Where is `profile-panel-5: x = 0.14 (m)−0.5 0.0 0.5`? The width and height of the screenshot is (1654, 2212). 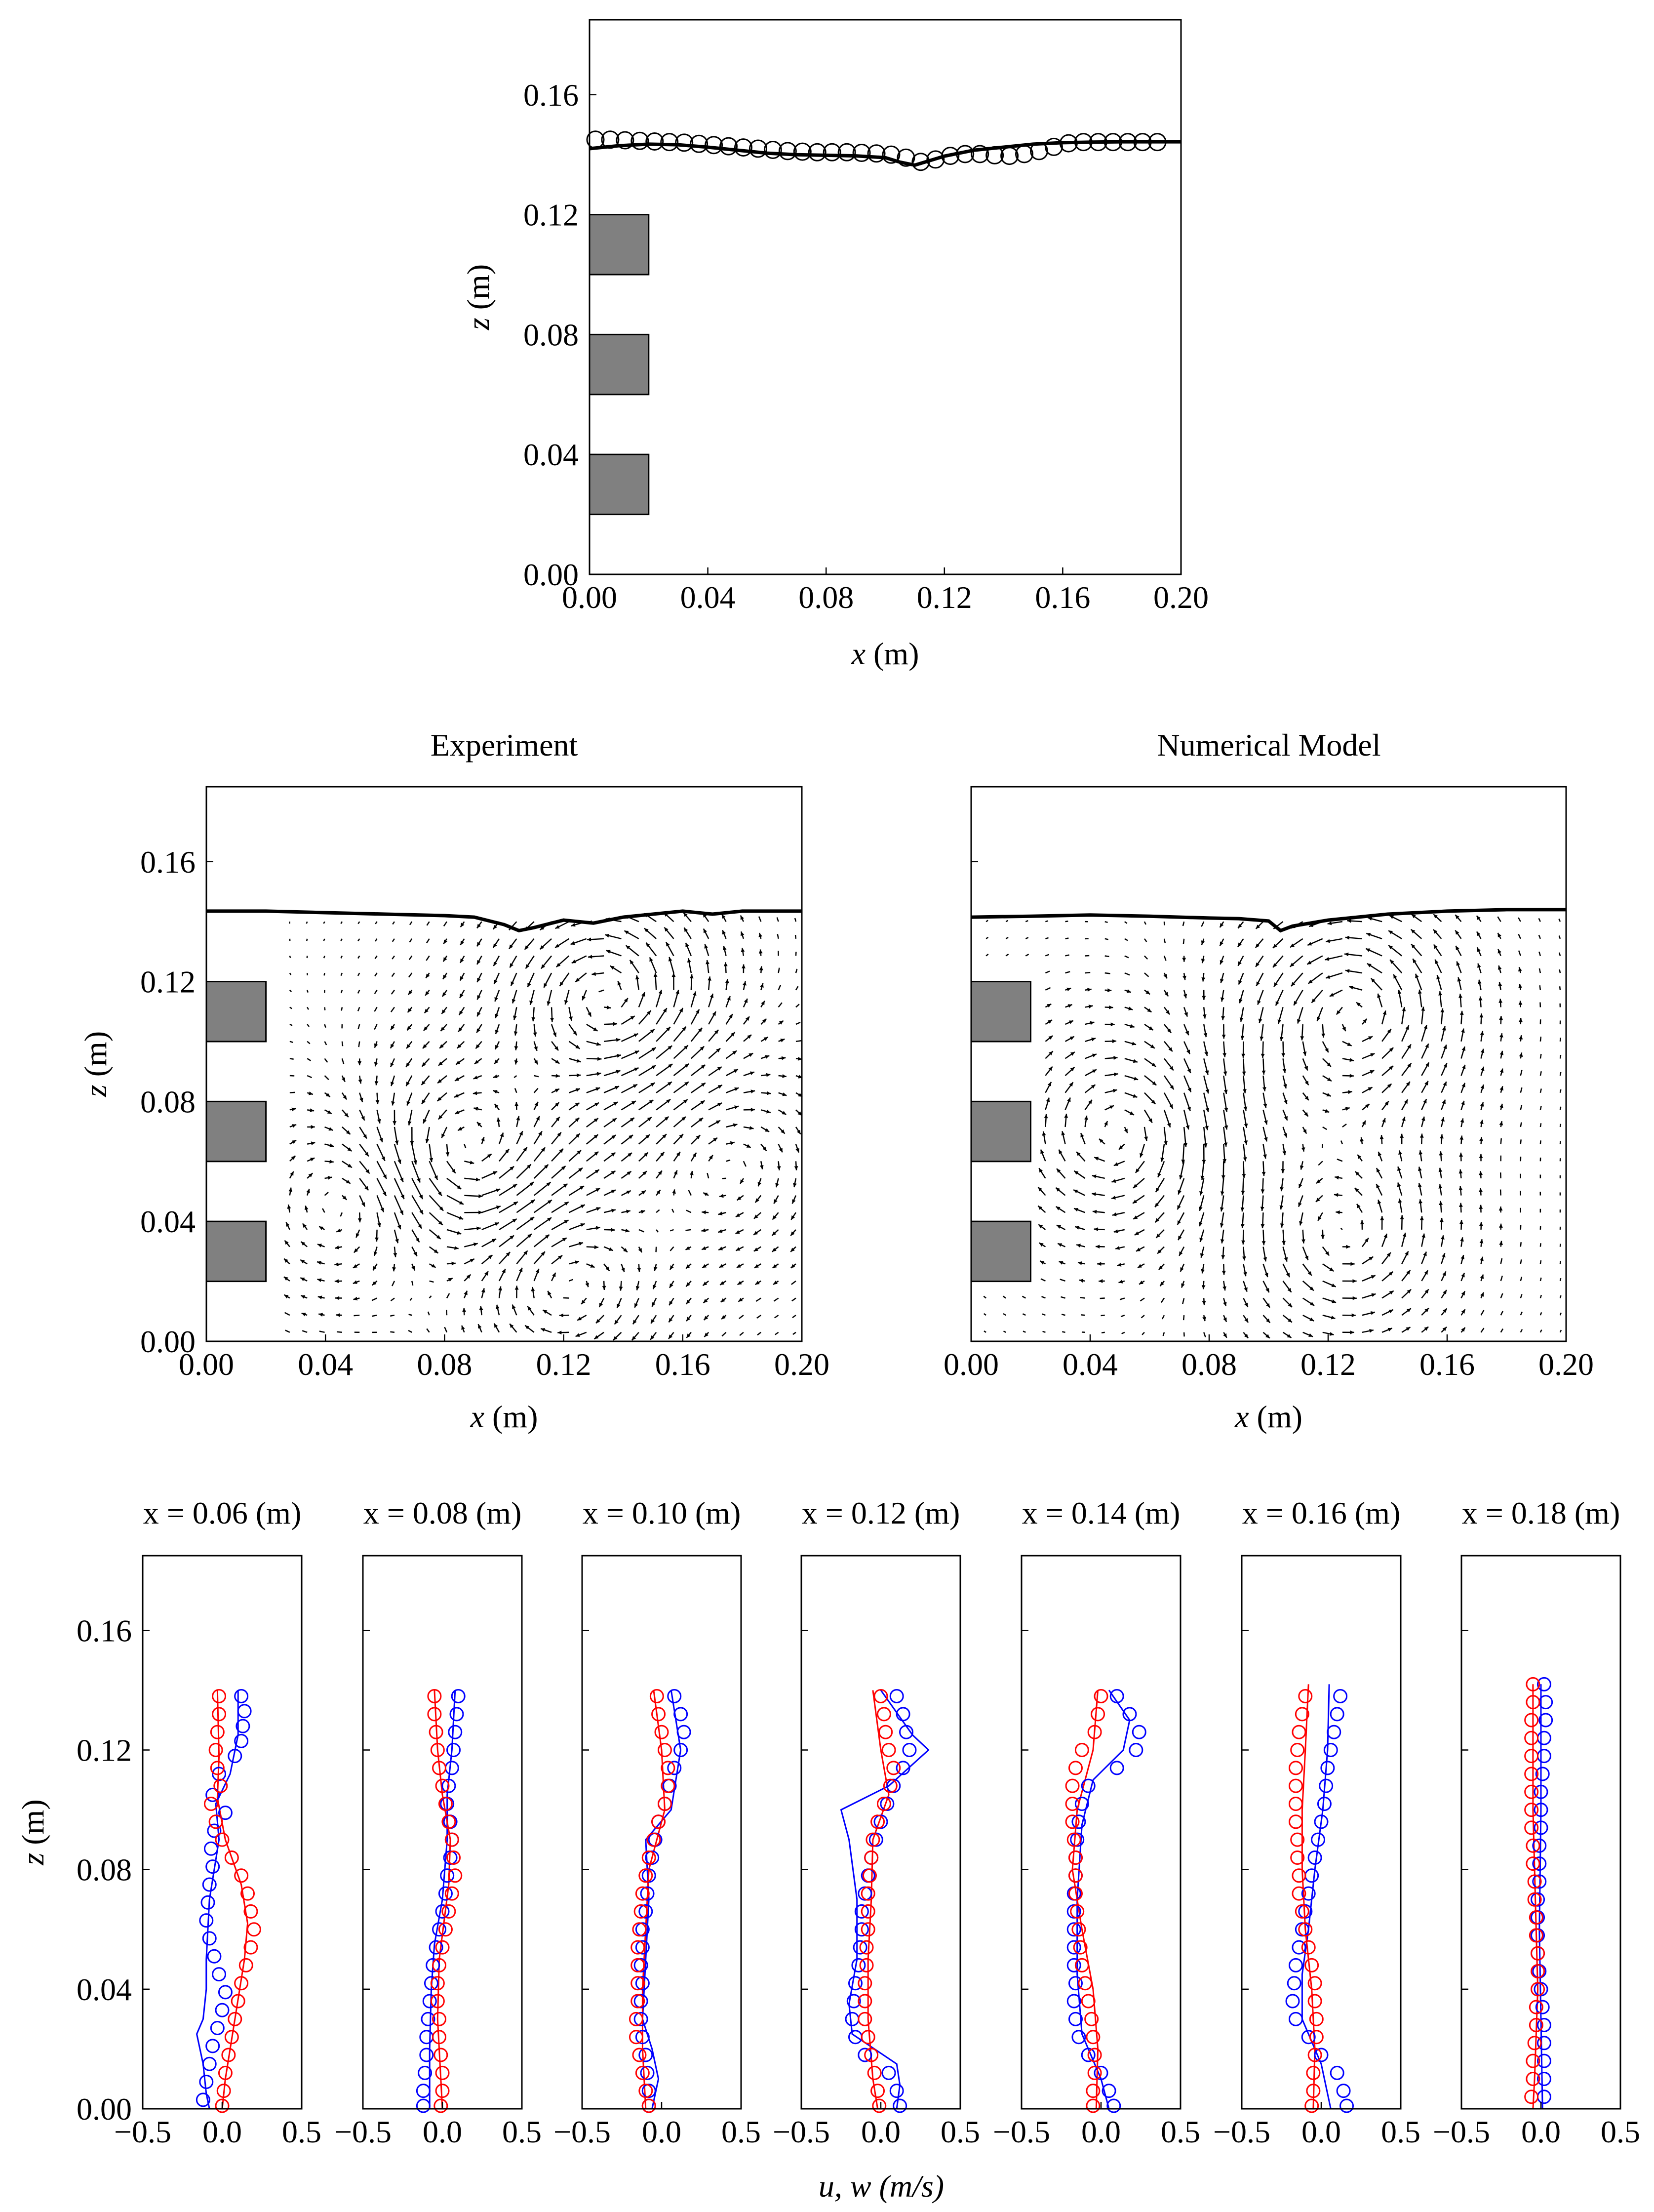 profile-panel-5: x = 0.14 (m)−0.5 0.0 0.5 is located at coordinates (1096, 1822).